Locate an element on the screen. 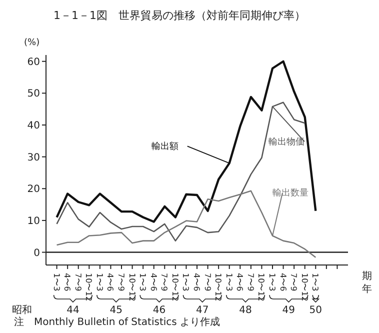  y-tick-label: 20 is located at coordinates (33, 190).